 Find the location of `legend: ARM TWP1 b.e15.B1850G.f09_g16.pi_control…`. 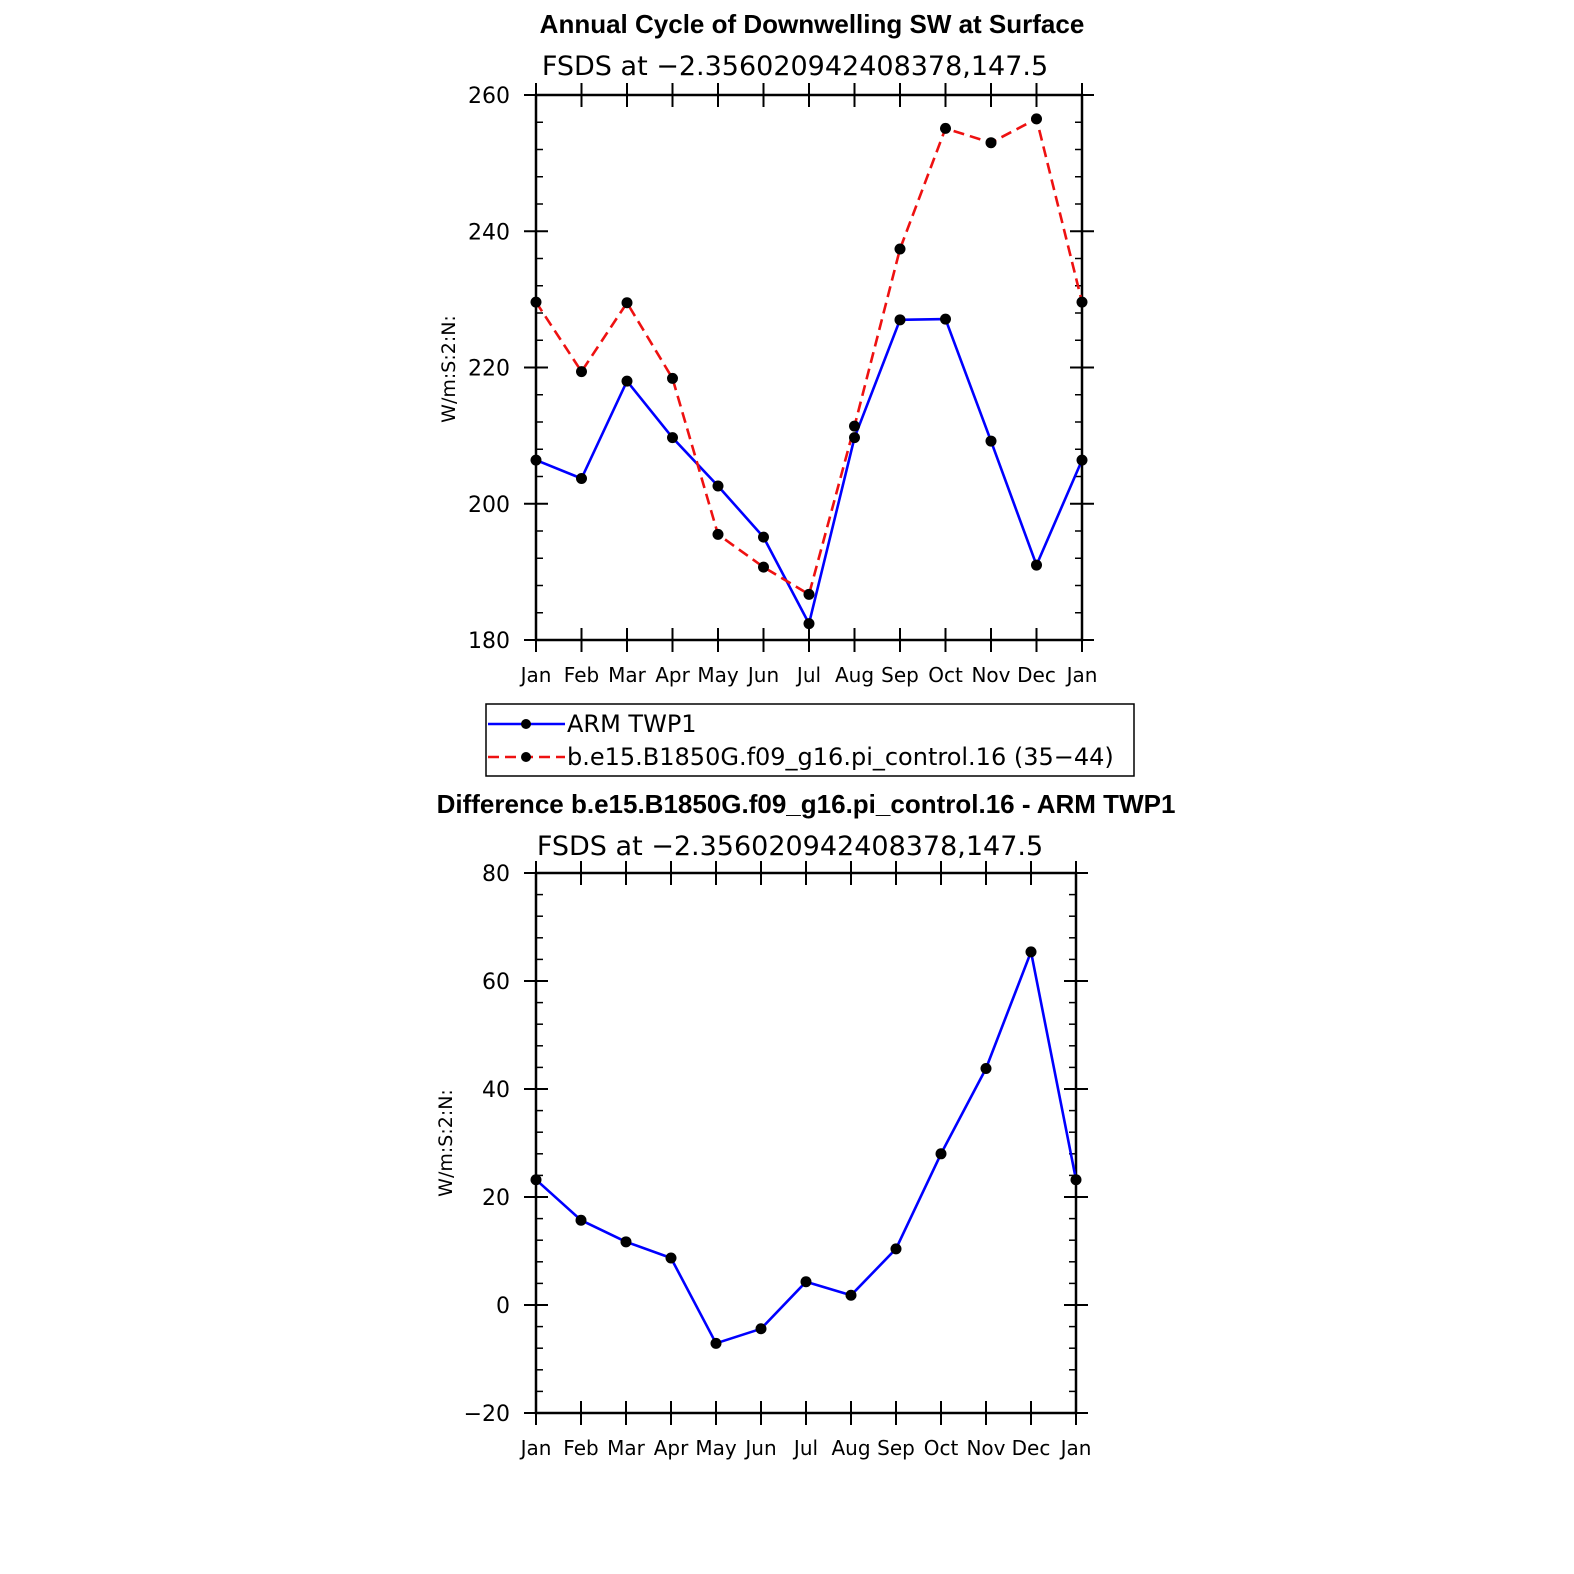

legend: ARM TWP1 b.e15.B1850G.f09_g16.pi_control… is located at coordinates (810, 740).